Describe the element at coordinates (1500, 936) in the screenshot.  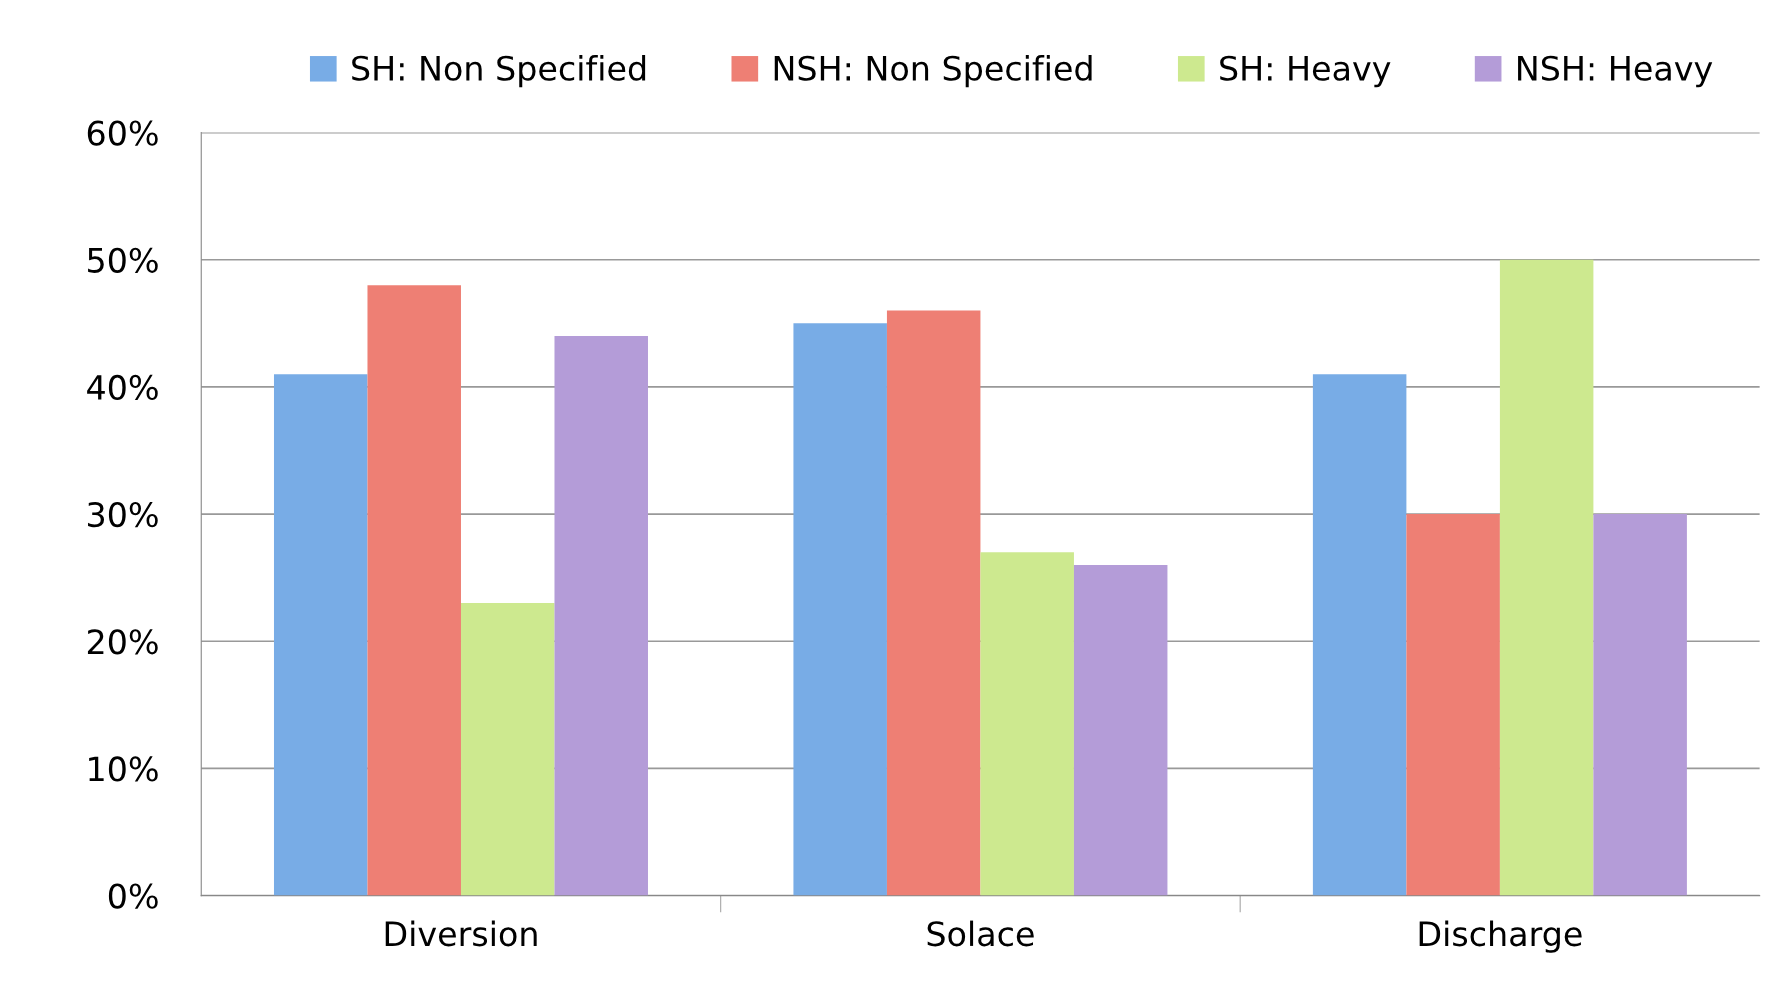
I see `x-tick-label: Discharge` at that location.